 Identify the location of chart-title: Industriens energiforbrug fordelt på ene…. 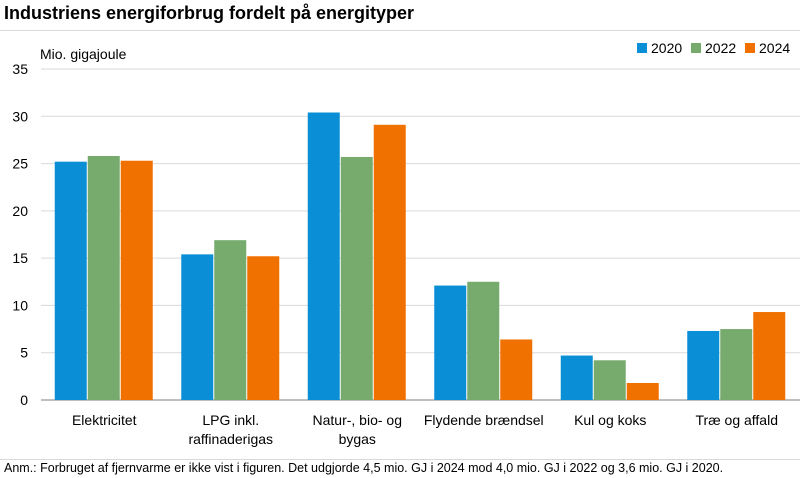
(209, 13).